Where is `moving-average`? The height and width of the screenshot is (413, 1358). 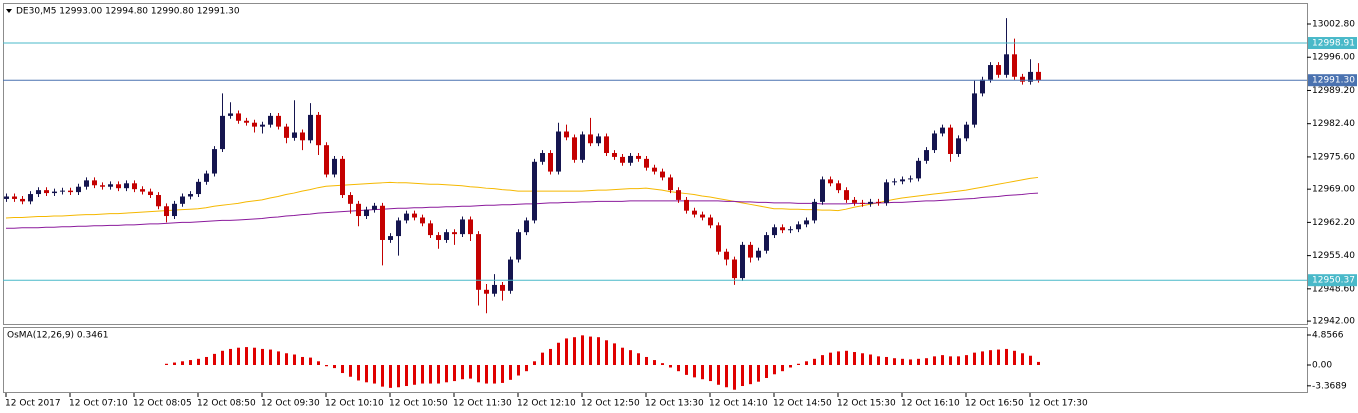
moving-average is located at coordinates (522, 210).